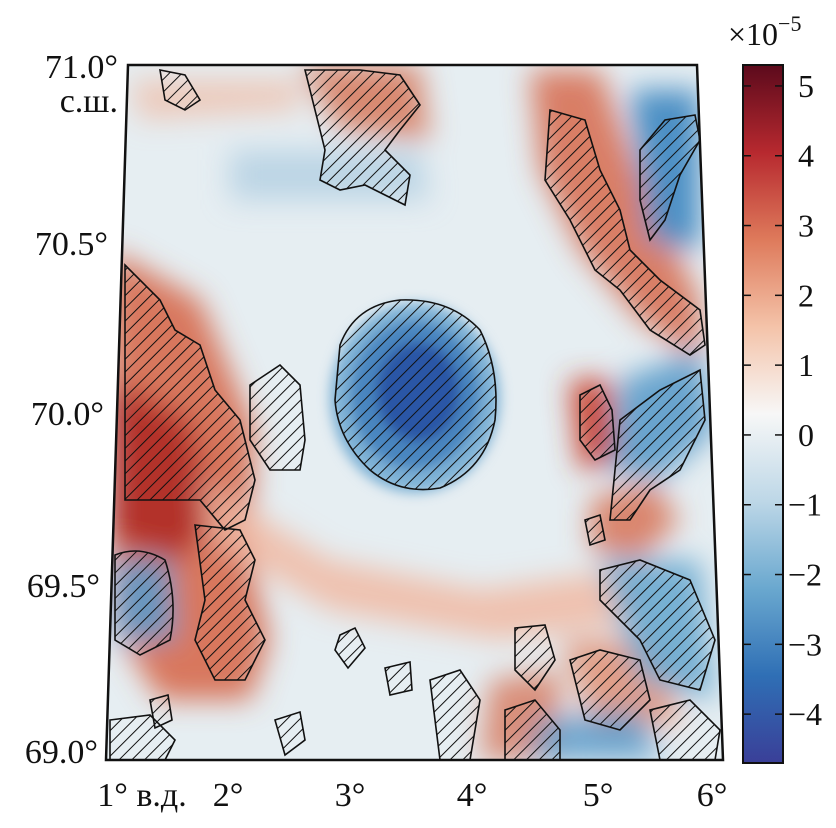 The image size is (836, 828). Describe the element at coordinates (806, 365) in the screenshot. I see `colorbar-tick-label: 1` at that location.